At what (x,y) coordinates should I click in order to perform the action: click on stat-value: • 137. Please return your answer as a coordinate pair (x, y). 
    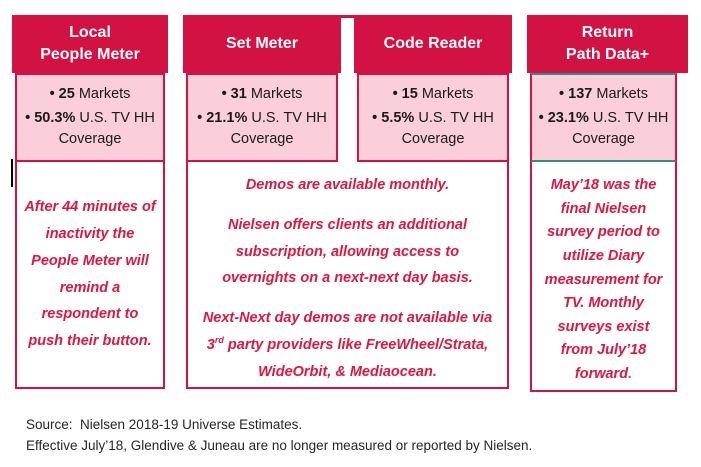
    Looking at the image, I should click on (576, 93).